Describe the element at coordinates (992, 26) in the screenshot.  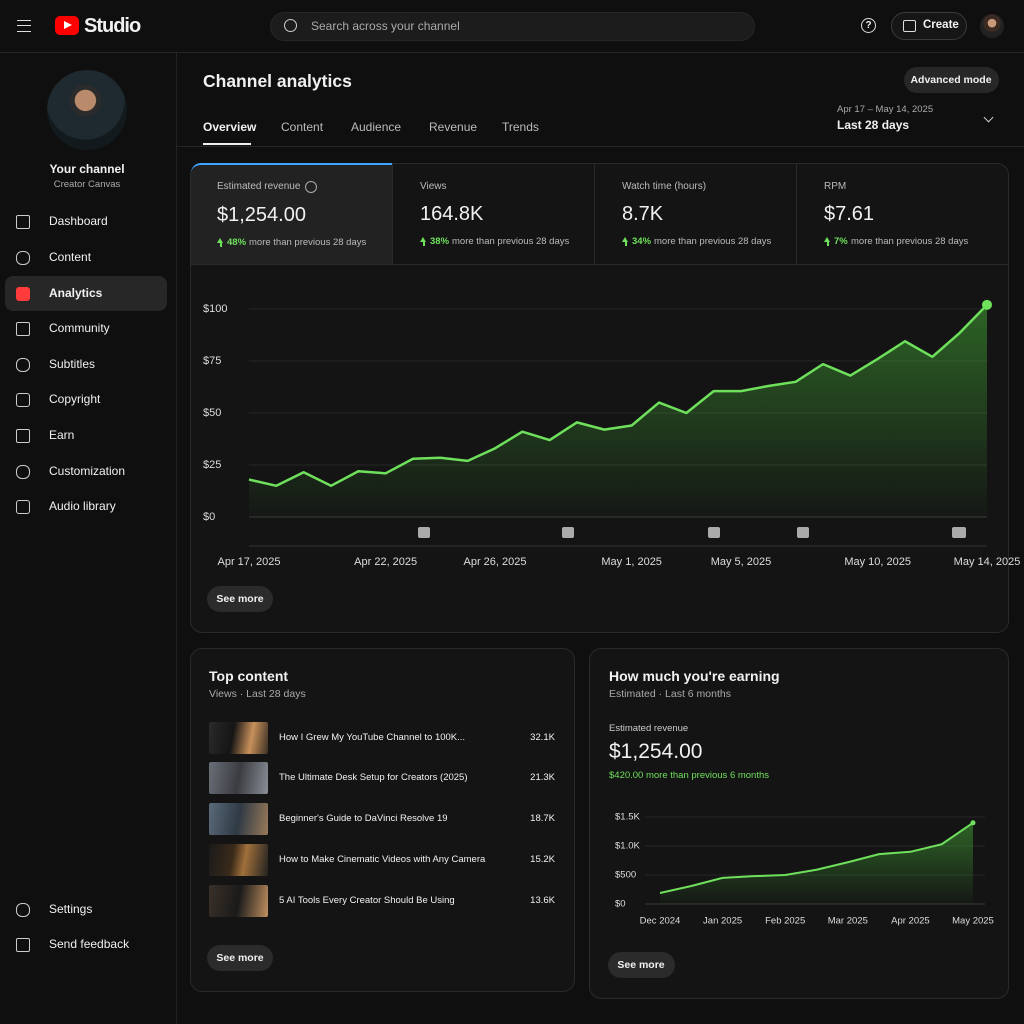
I see `user-avatar` at that location.